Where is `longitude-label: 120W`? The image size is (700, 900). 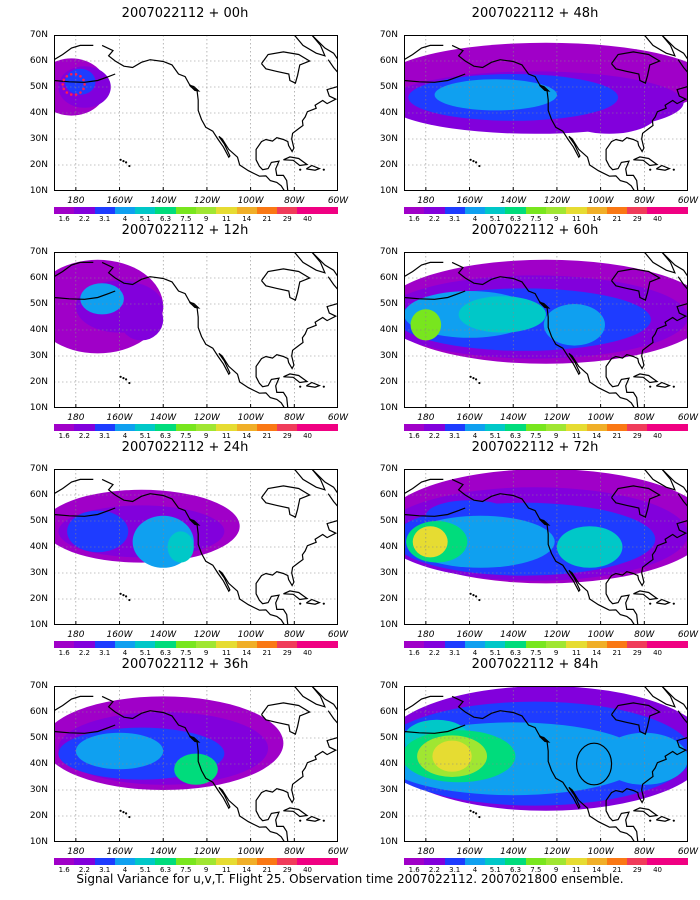 longitude-label: 120W is located at coordinates (206, 635).